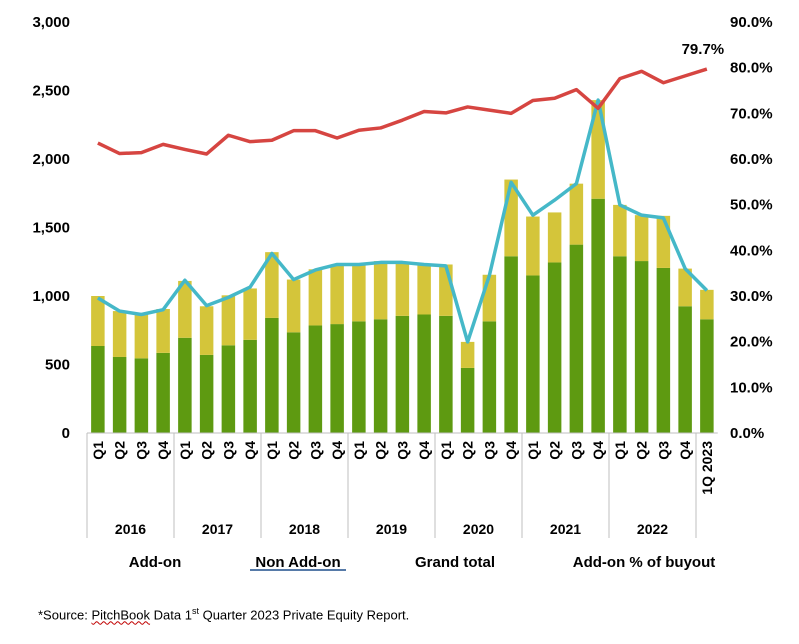 The height and width of the screenshot is (644, 799). I want to click on legend-item-2: Grand total, so click(455, 562).